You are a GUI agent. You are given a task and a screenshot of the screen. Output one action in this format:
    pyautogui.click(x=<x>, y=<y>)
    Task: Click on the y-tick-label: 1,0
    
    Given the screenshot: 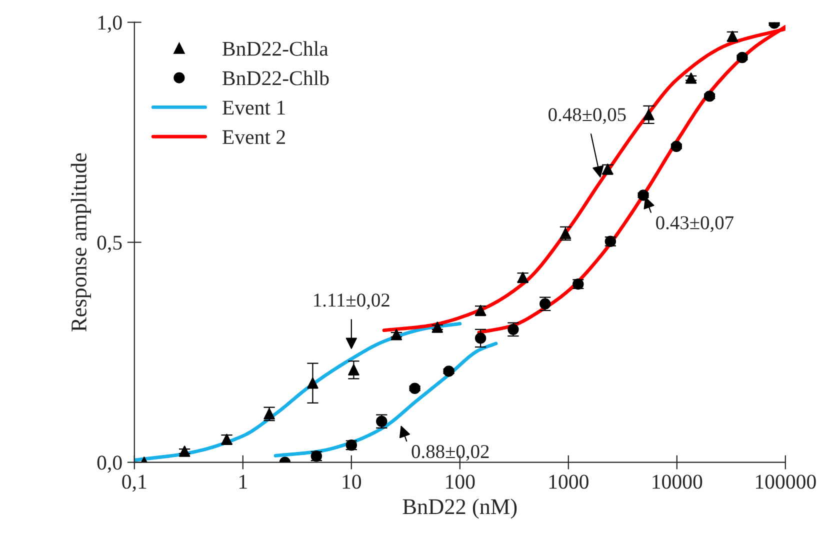 What is the action you would take?
    pyautogui.click(x=110, y=24)
    